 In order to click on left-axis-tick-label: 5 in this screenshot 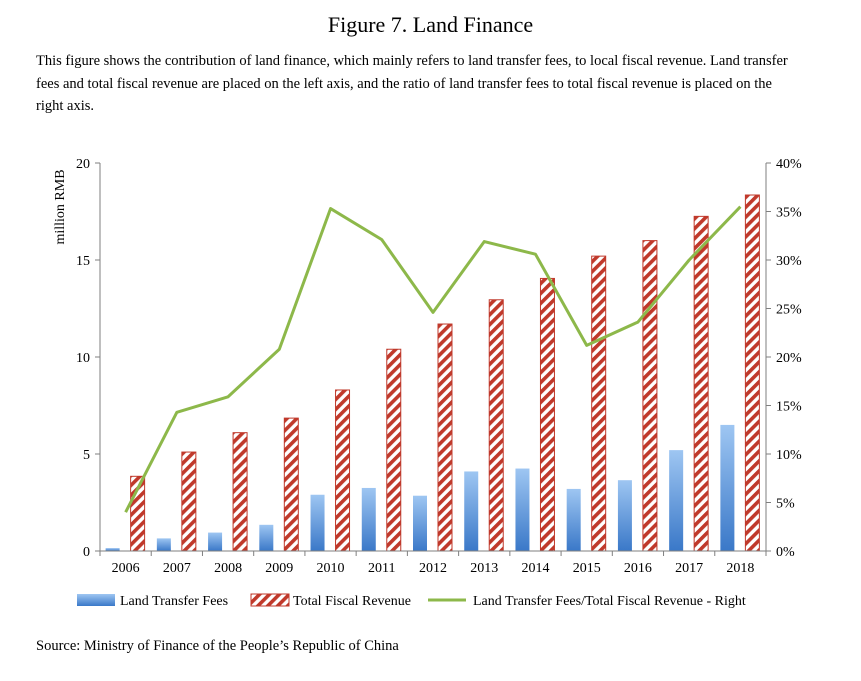, I will do `click(86, 455)`.